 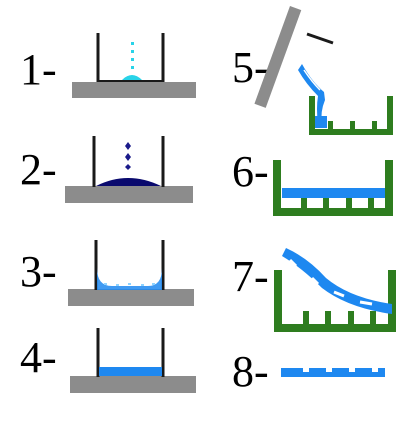 I want to click on step-3-coating-speckle, so click(x=129, y=284).